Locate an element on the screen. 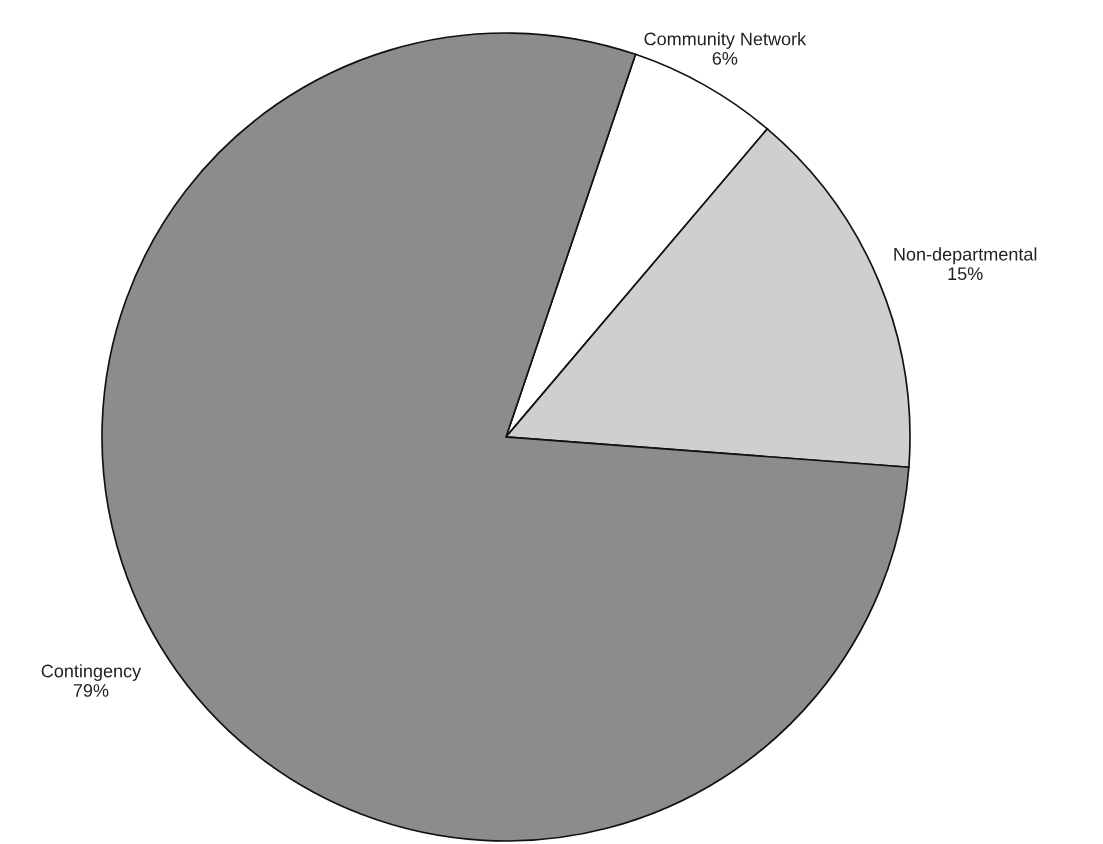 The width and height of the screenshot is (1103, 844). data-label: 79% is located at coordinates (91, 690).